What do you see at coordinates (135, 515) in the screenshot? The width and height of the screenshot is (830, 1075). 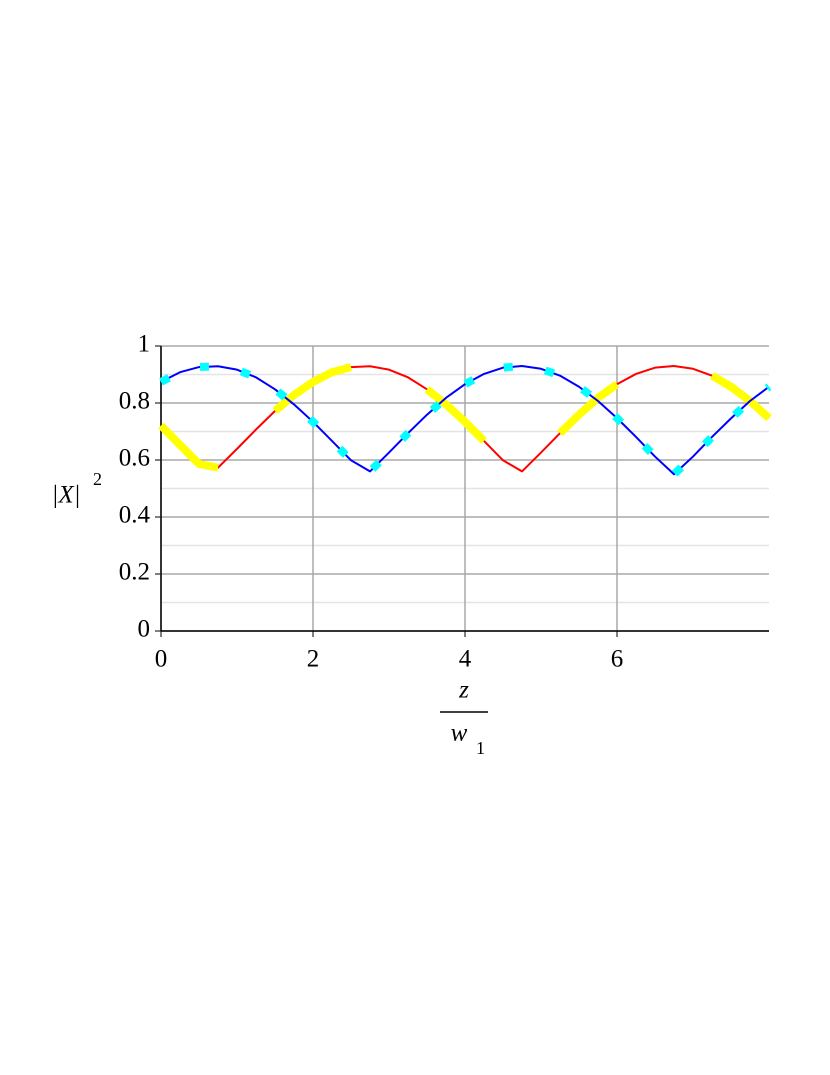 I see `y-tick-label: 0.4` at bounding box center [135, 515].